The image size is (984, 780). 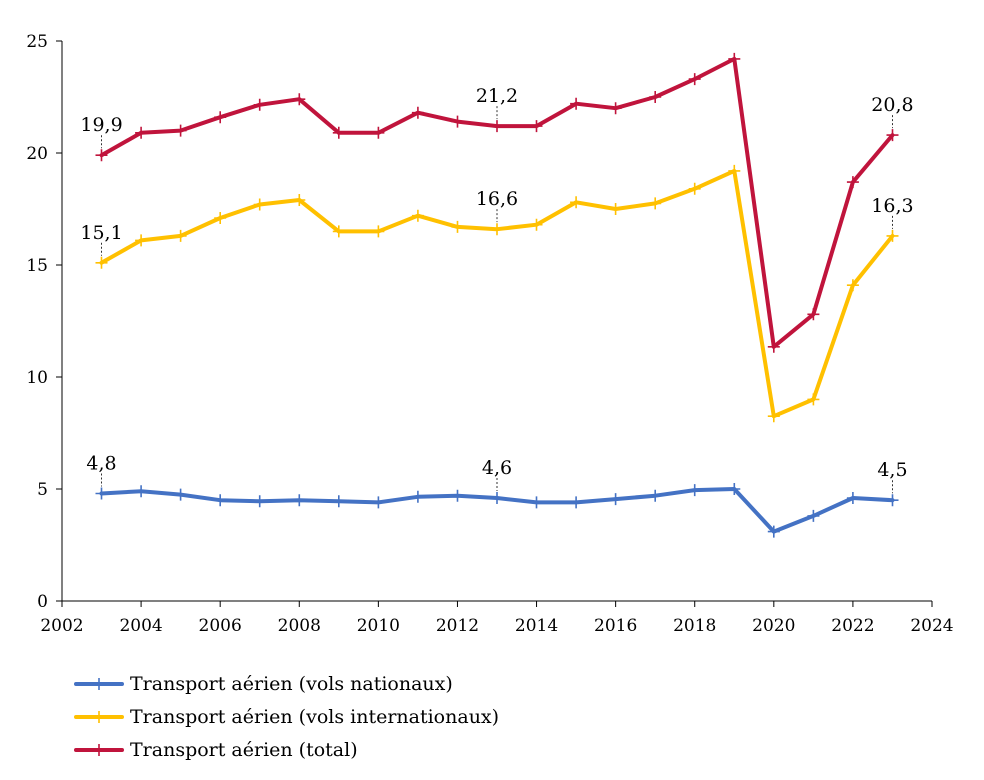 I want to click on legend-label: Transport aérien (vols internationaux), so click(x=314, y=717).